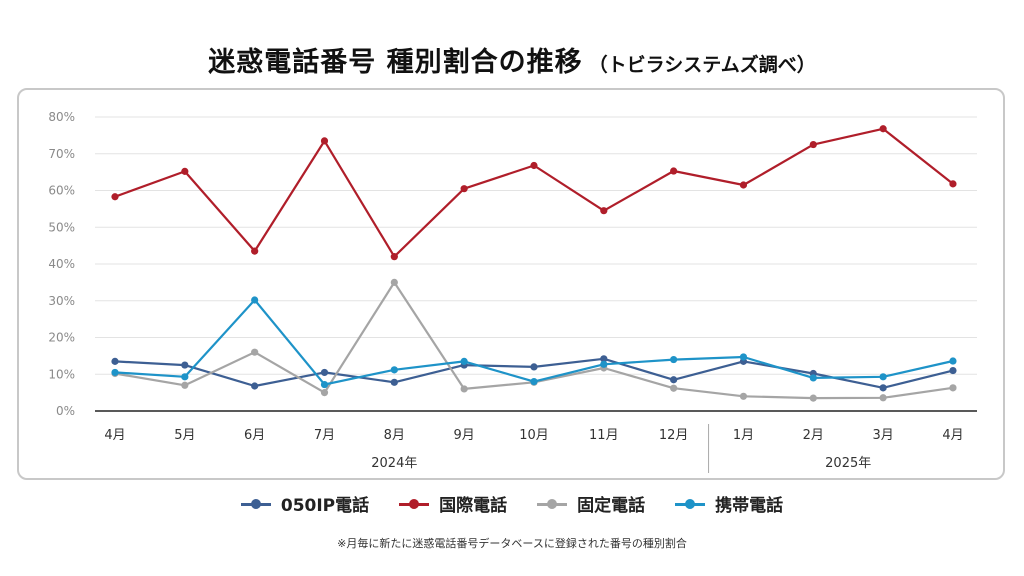 Image resolution: width=1024 pixels, height=576 pixels. Describe the element at coordinates (749, 506) in the screenshot. I see `legend-label-mobile: 携帯電話` at that location.